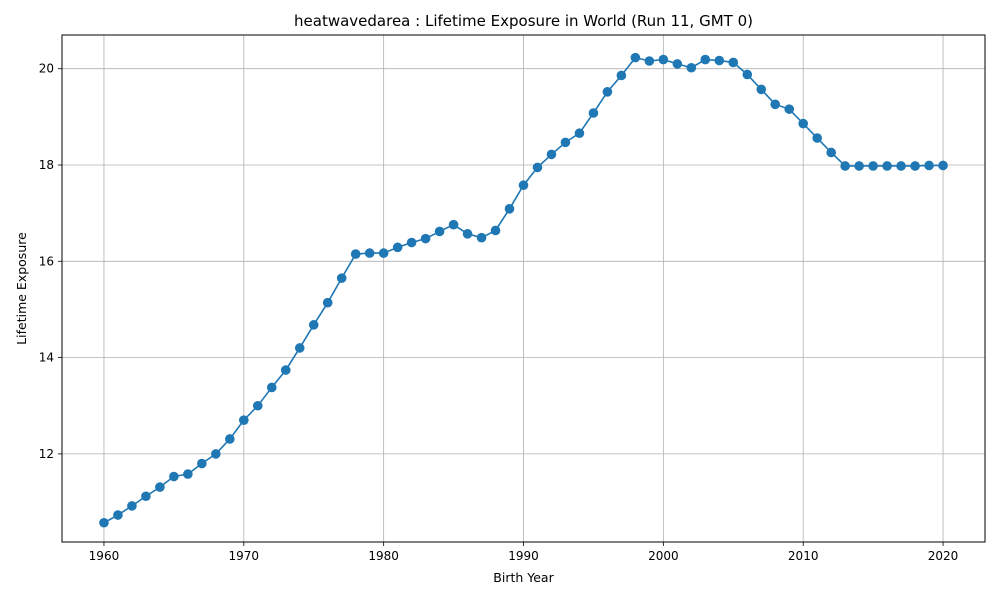 The width and height of the screenshot is (1000, 604). Describe the element at coordinates (663, 556) in the screenshot. I see `x-tick-label: 2000` at that location.